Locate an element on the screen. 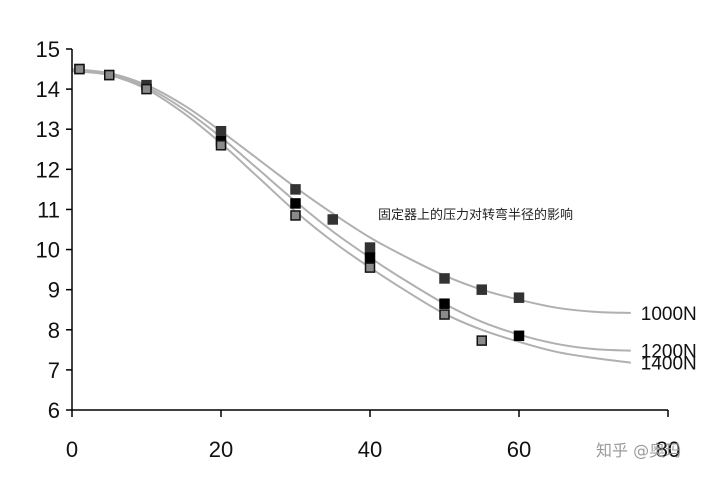 The height and width of the screenshot is (477, 720). y-tick-label: 15 is located at coordinates (48, 49).